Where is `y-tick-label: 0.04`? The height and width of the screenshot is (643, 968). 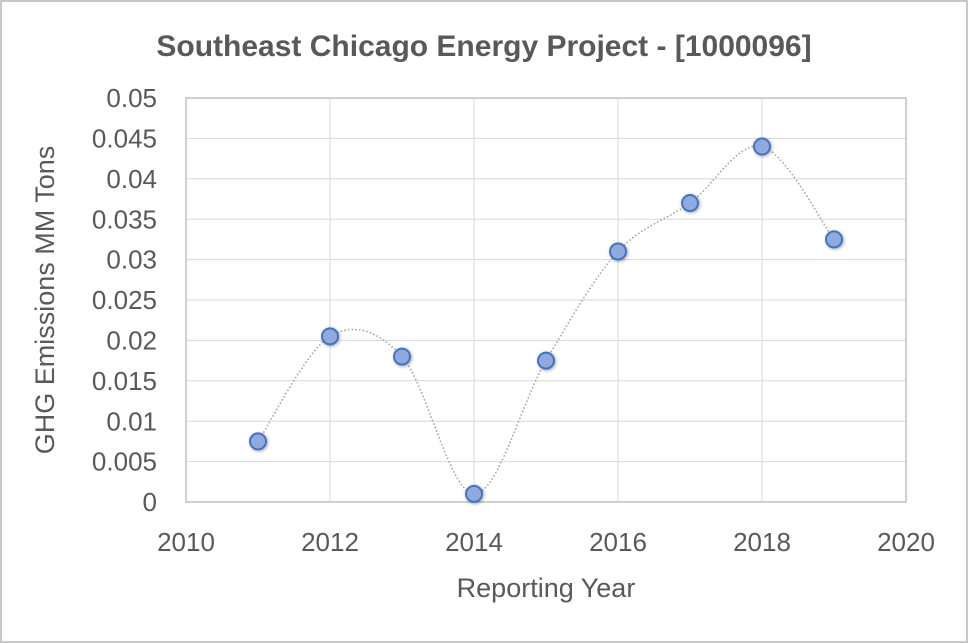 y-tick-label: 0.04 is located at coordinates (131, 179).